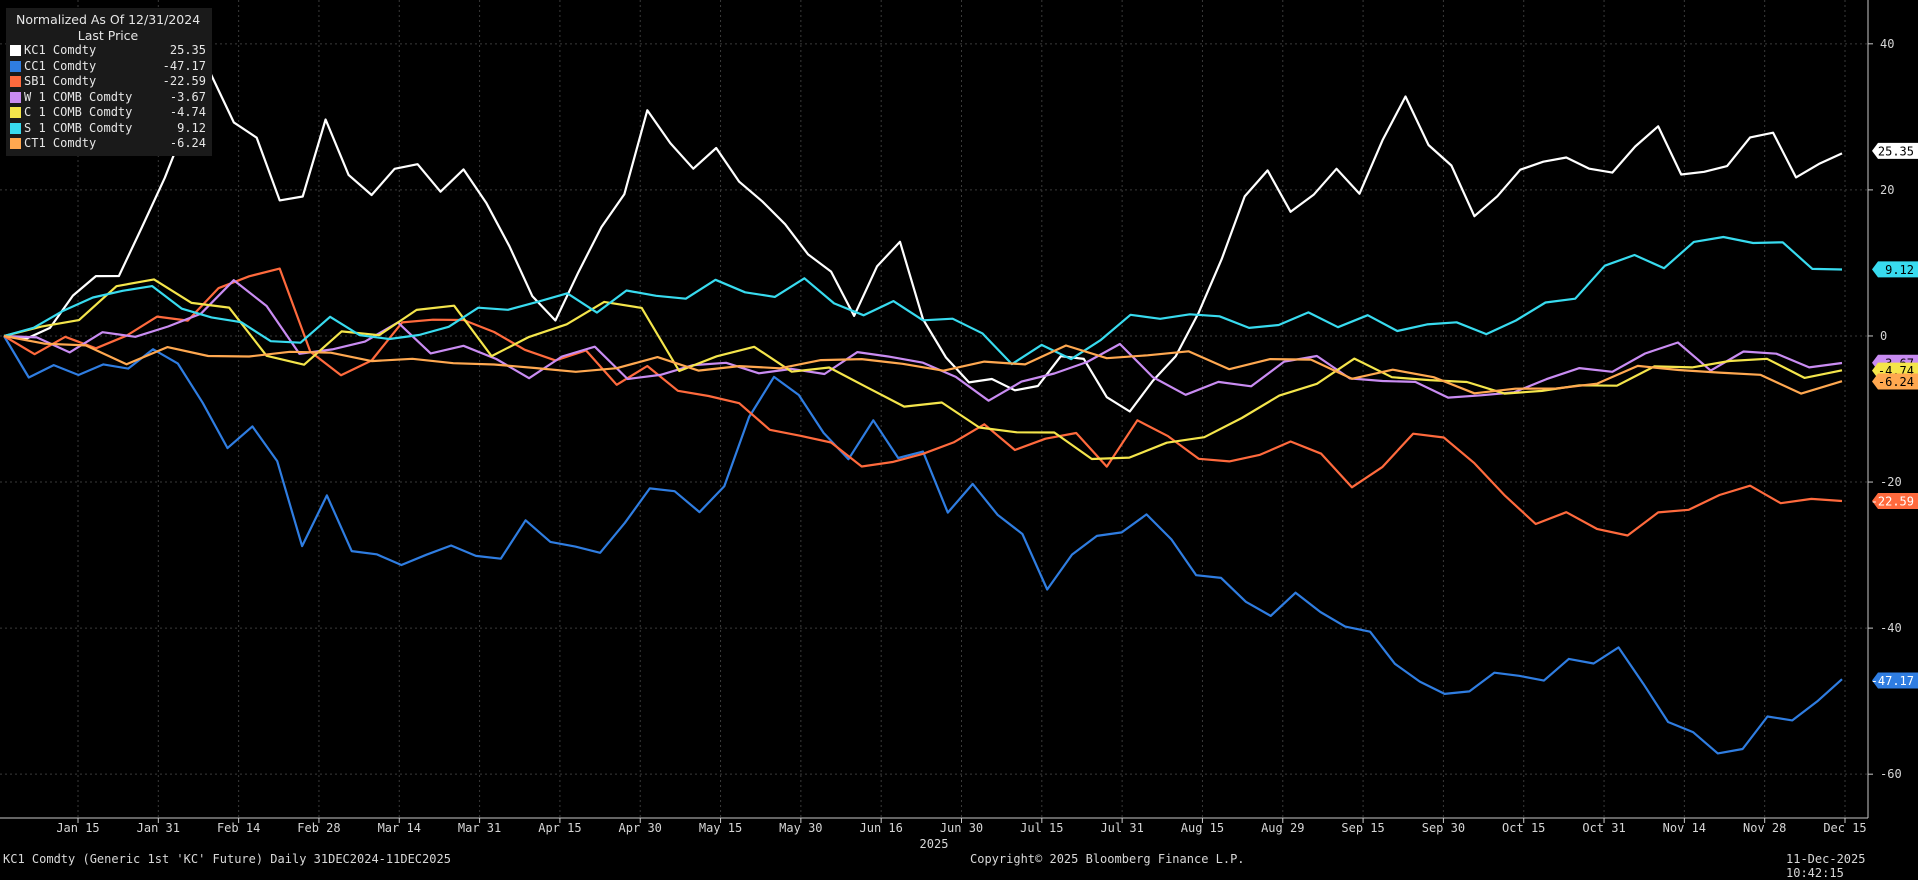  Describe the element at coordinates (108, 144) in the screenshot. I see `legend-item: CT1 Comdty -6.24` at that location.